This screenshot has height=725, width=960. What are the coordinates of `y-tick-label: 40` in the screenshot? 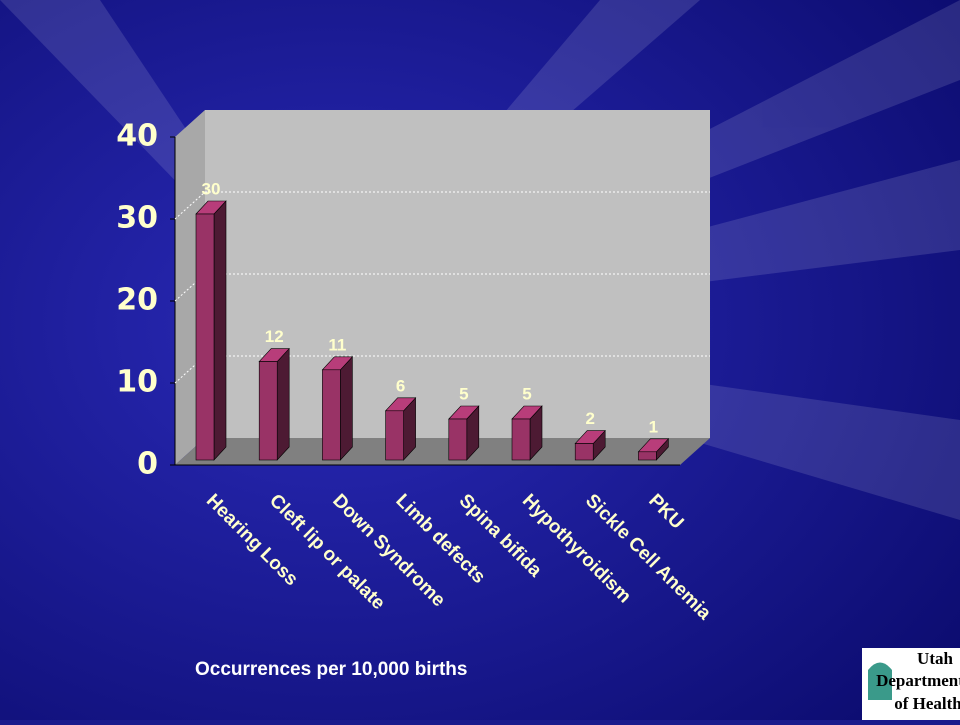 It's located at (137, 136).